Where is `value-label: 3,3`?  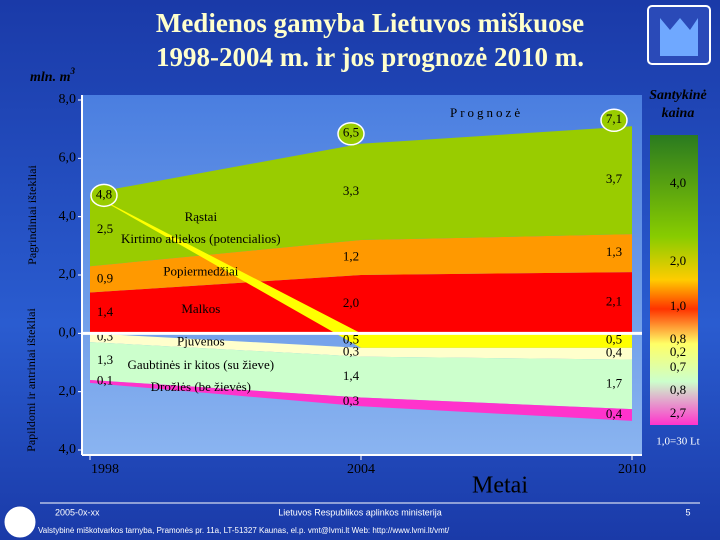
value-label: 3,3 is located at coordinates (351, 190).